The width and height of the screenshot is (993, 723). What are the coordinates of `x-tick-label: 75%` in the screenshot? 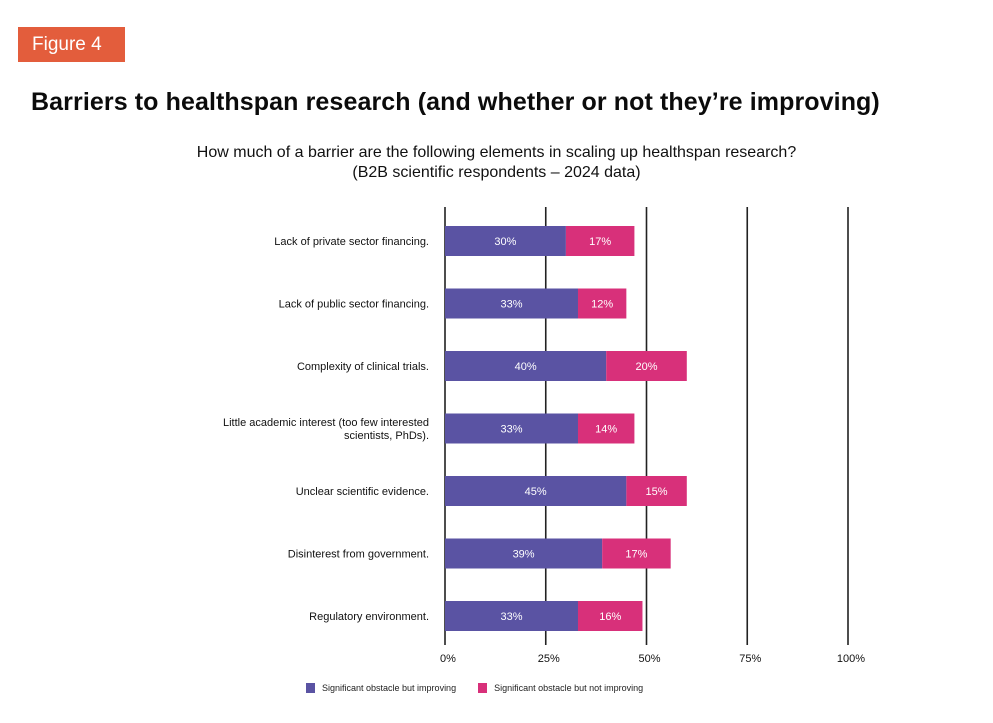 It's located at (750, 659).